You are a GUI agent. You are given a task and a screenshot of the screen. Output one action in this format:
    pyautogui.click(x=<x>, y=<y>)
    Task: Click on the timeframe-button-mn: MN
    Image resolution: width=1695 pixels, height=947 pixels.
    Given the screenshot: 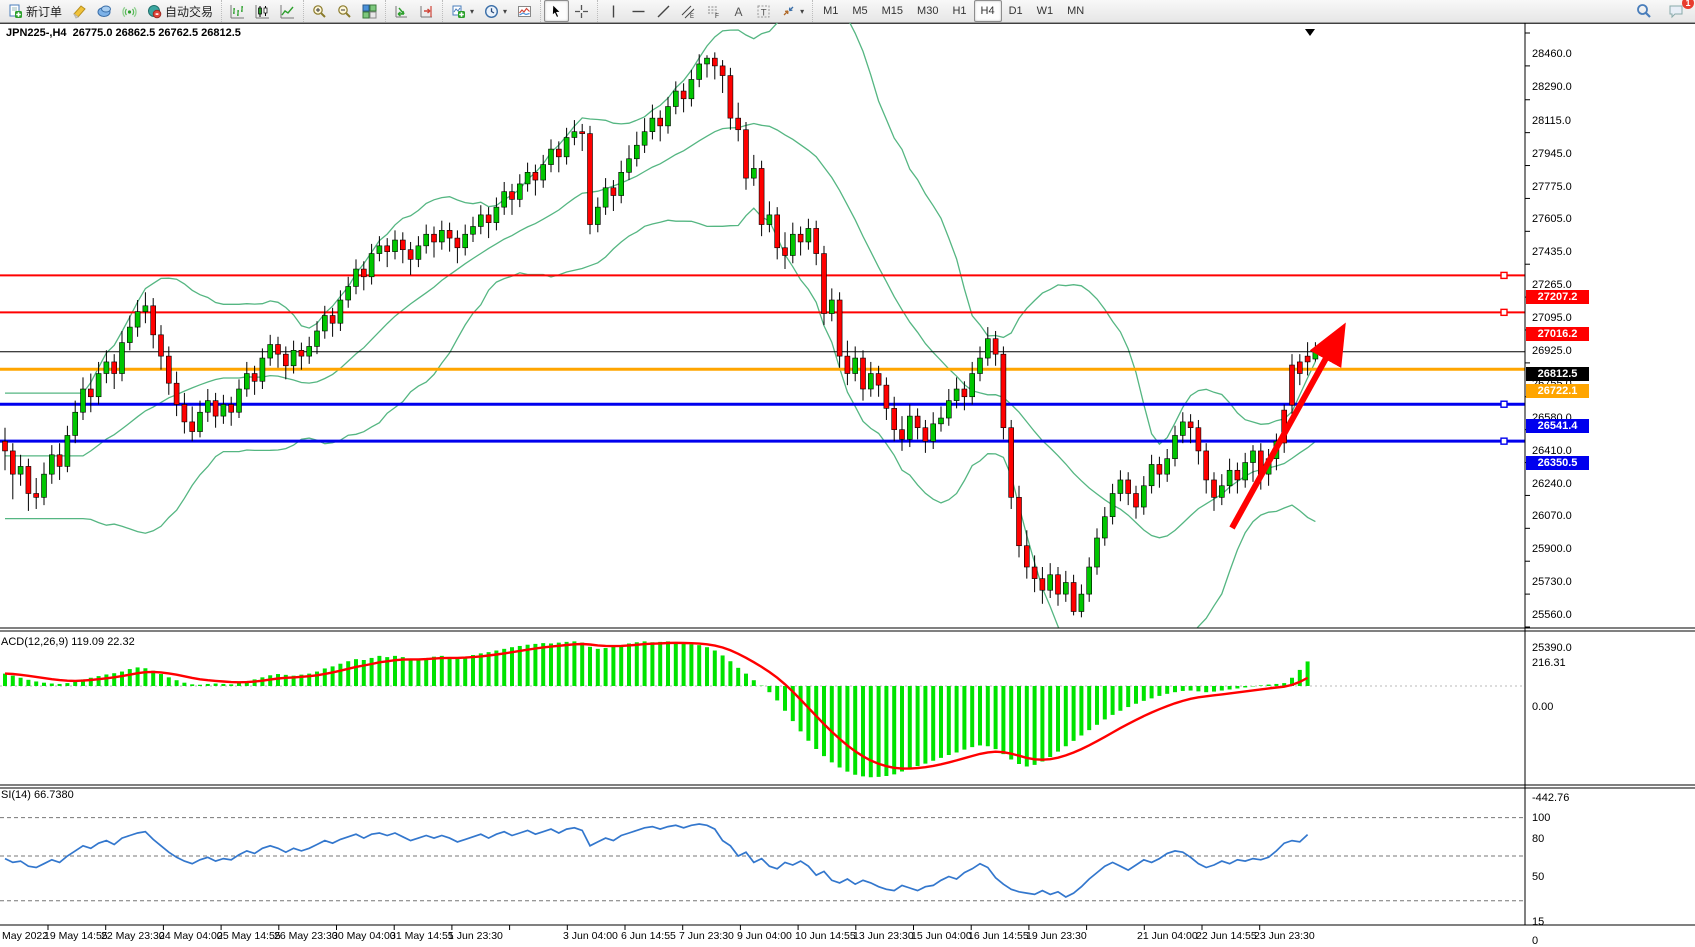 What is the action you would take?
    pyautogui.click(x=1076, y=11)
    